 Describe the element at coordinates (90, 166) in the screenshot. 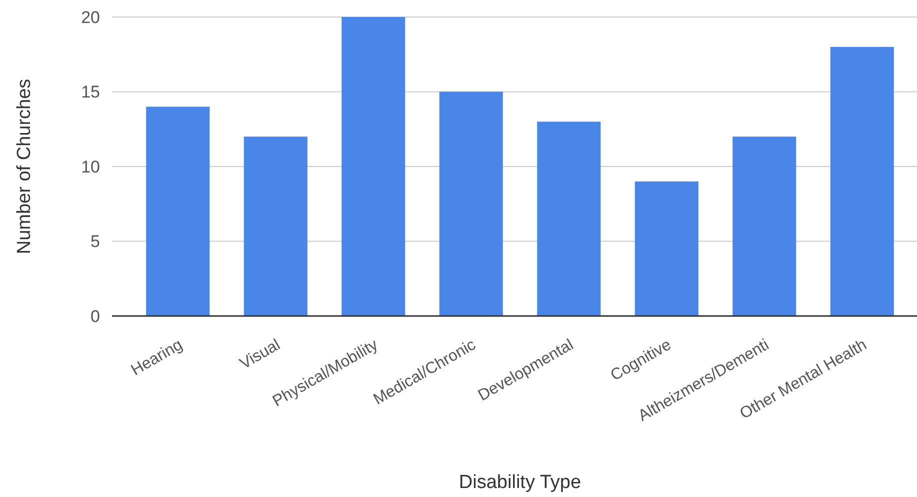

I see `y-tick-label: 10` at that location.